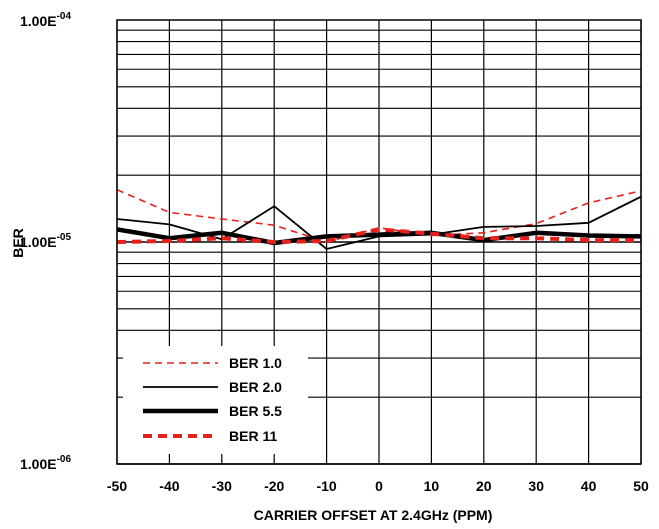 Image resolution: width=659 pixels, height=529 pixels. I want to click on x-tick-label: 20, so click(484, 486).